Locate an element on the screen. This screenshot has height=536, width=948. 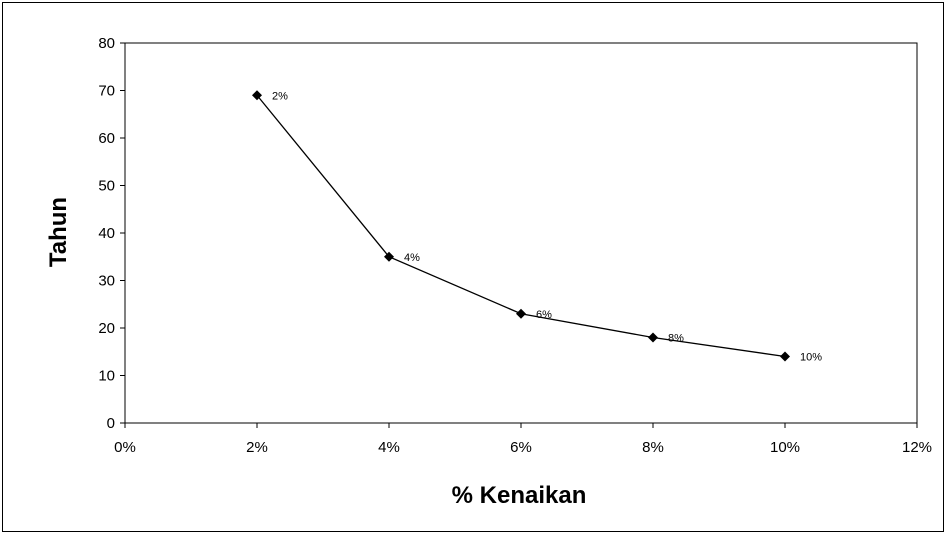
y-tick-label: 10 is located at coordinates (106, 376).